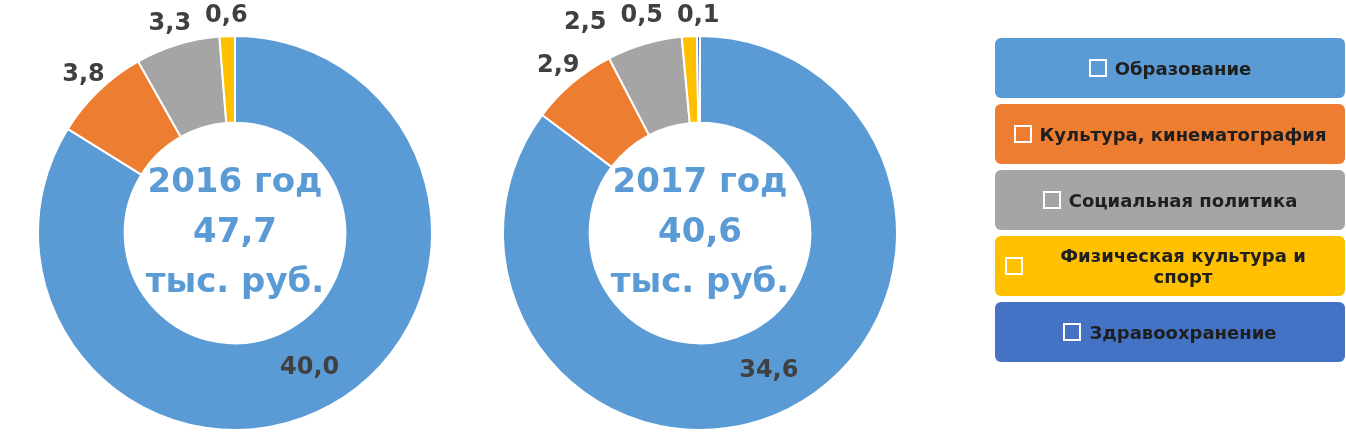  I want to click on legend-label: Физическая культура и спорт, so click(1183, 266).